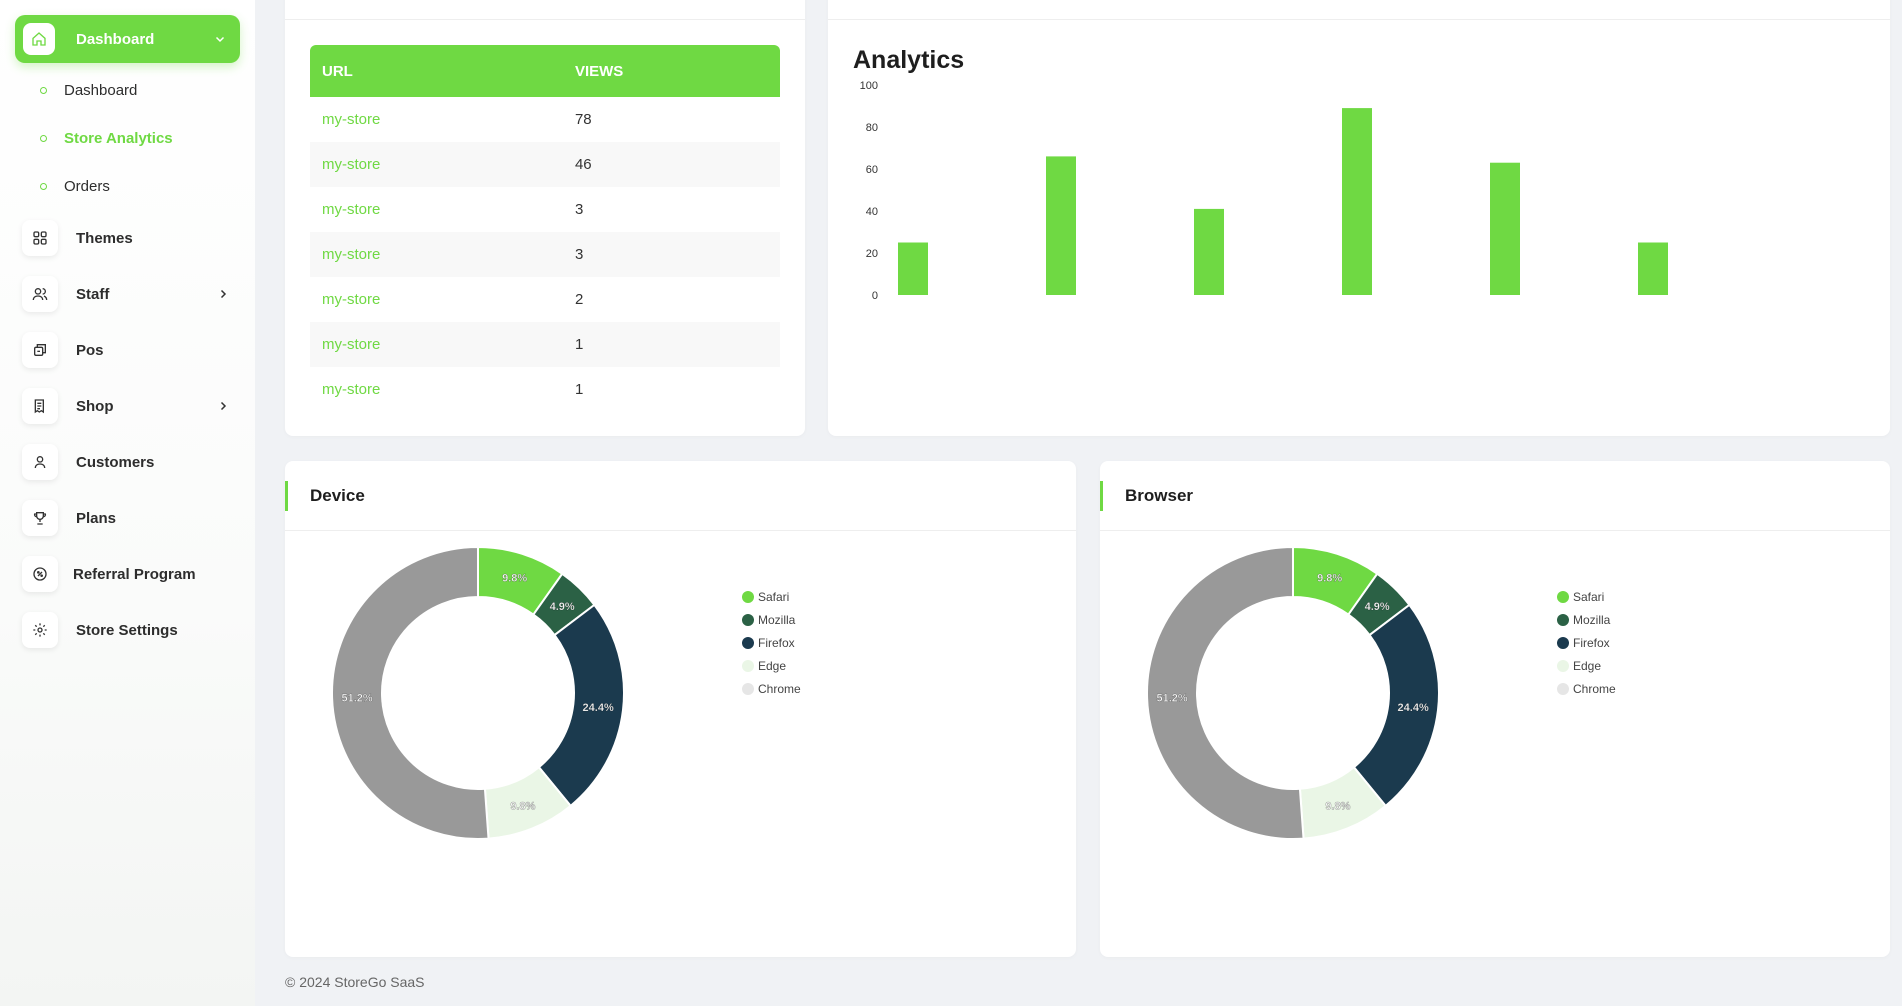  Describe the element at coordinates (337, 495) in the screenshot. I see `device-title: Device` at that location.